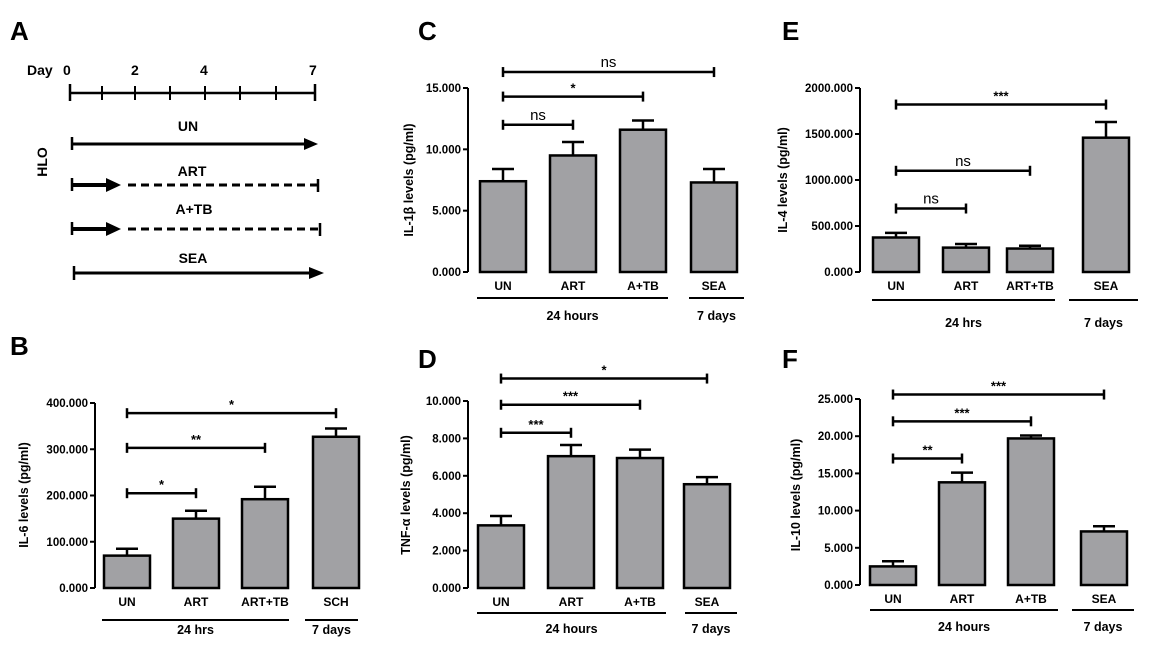  What do you see at coordinates (427, 359) in the screenshot?
I see `panel-label: D` at bounding box center [427, 359].